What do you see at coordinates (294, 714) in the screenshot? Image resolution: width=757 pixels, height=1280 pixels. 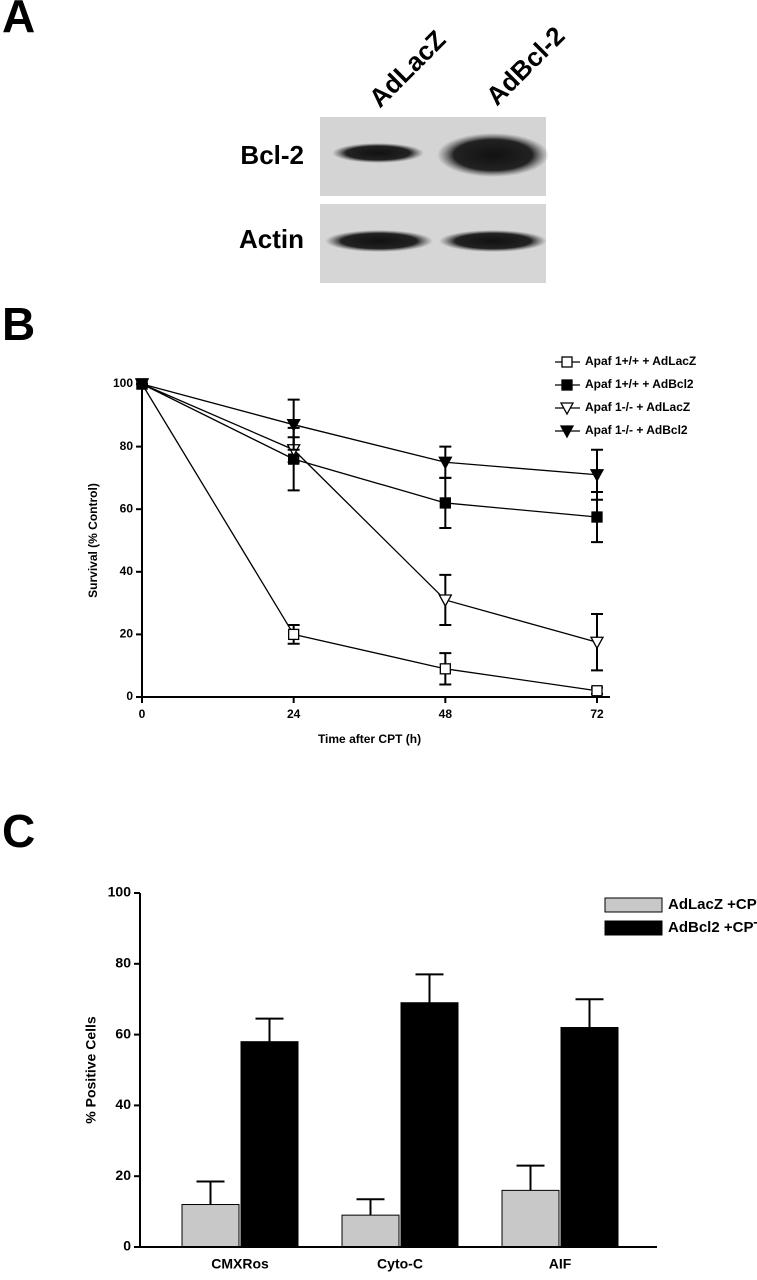 I see `x-tick-label: 24` at bounding box center [294, 714].